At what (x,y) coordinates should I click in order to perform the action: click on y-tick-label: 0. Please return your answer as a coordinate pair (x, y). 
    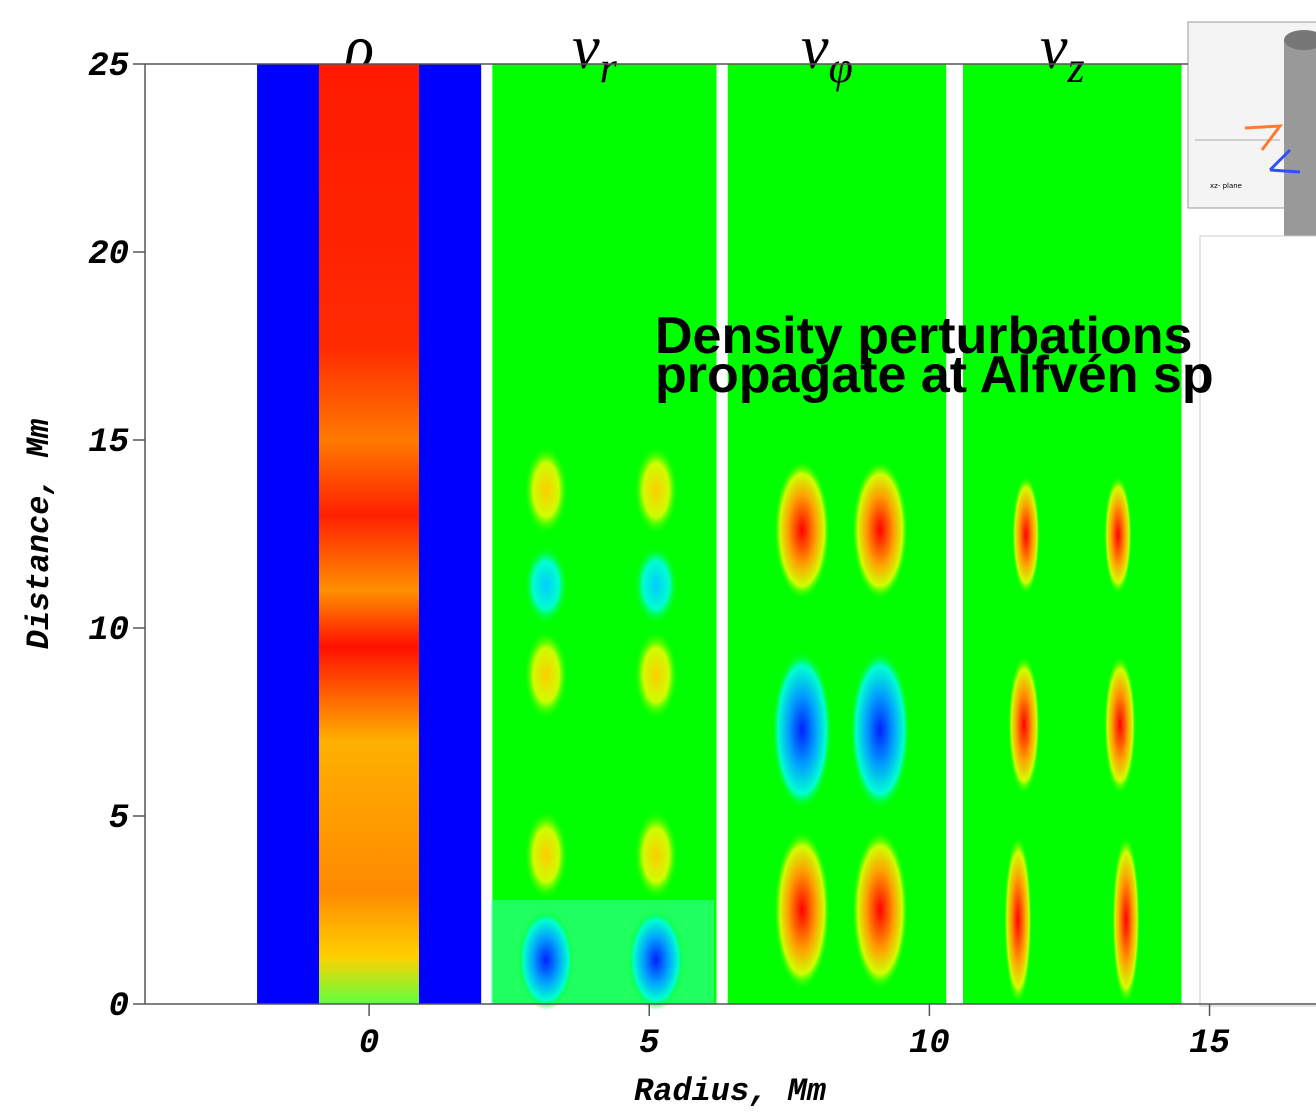
    Looking at the image, I should click on (119, 1007).